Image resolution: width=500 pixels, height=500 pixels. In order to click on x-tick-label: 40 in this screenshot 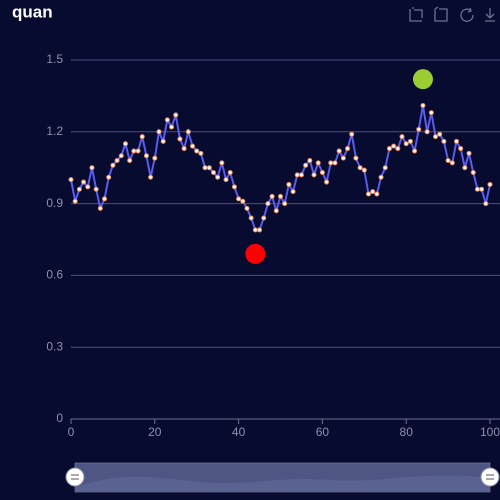, I will do `click(239, 432)`.